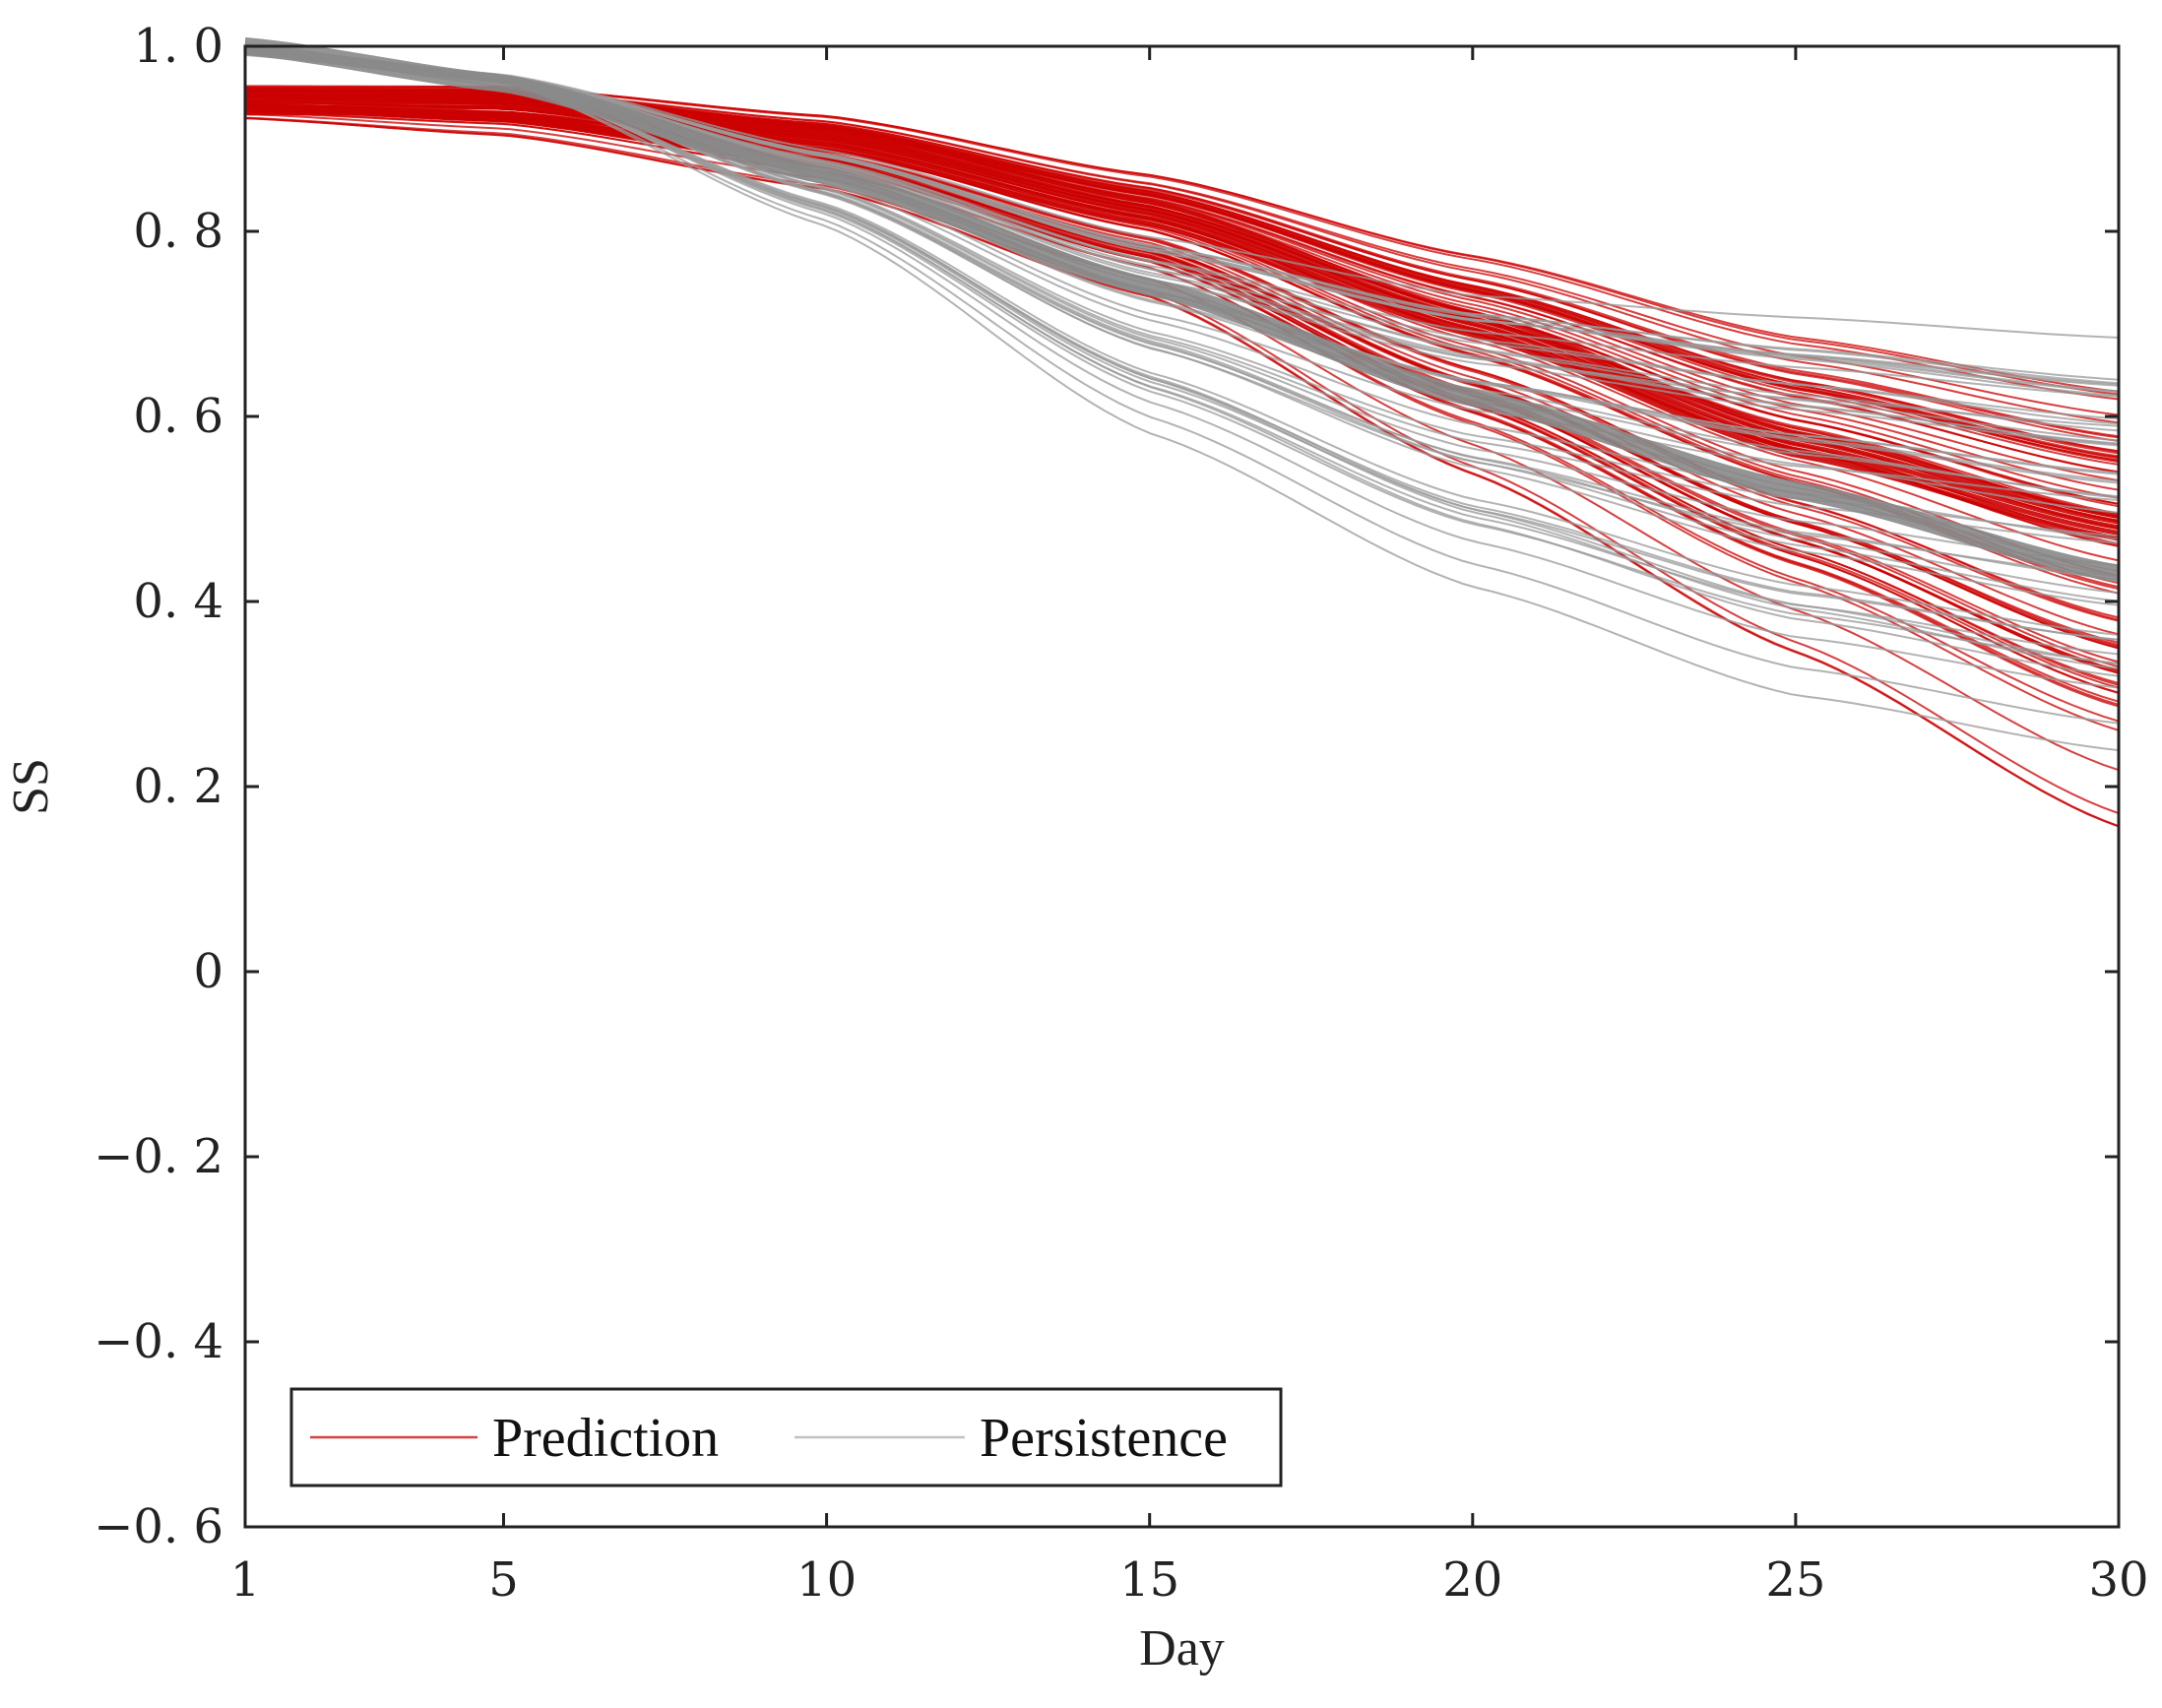  I want to click on x-tick-label: 1, so click(245, 1580).